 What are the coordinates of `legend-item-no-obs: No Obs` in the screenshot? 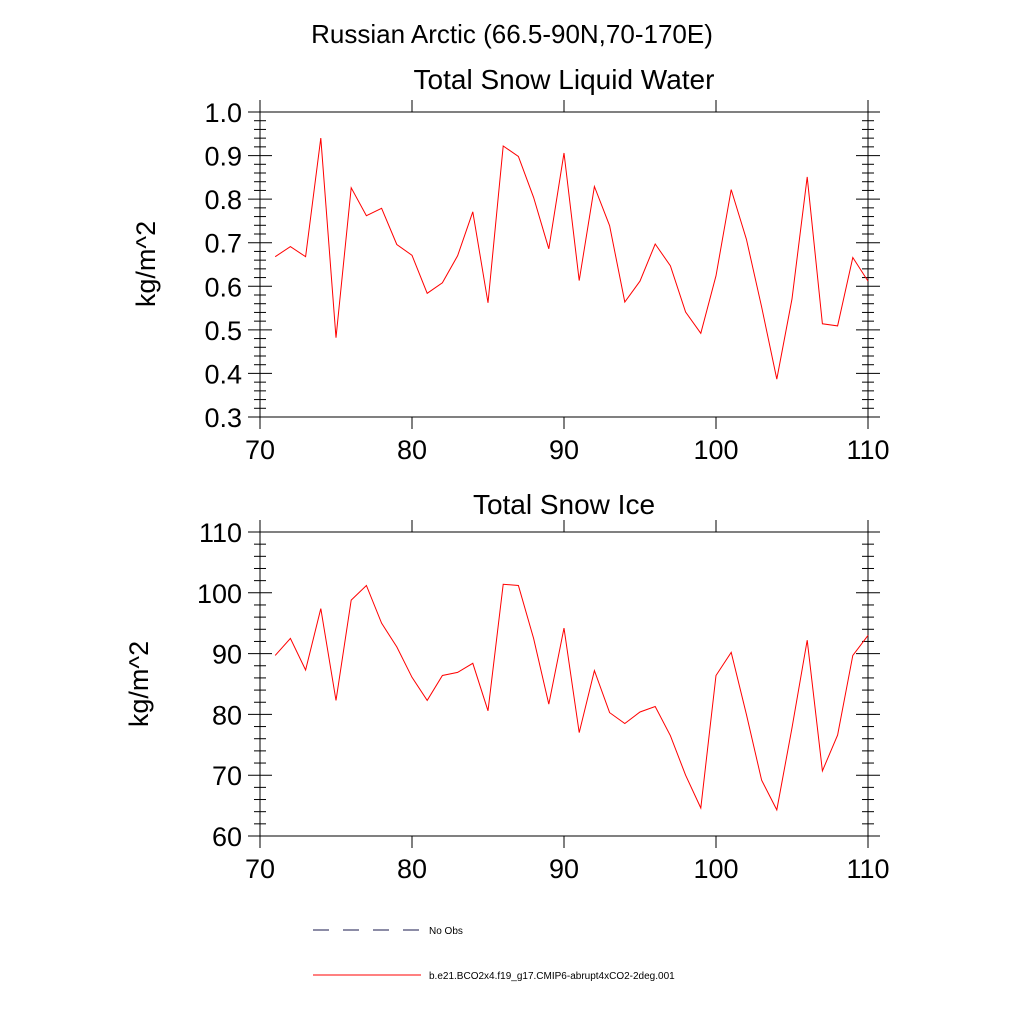 It's located at (388, 931).